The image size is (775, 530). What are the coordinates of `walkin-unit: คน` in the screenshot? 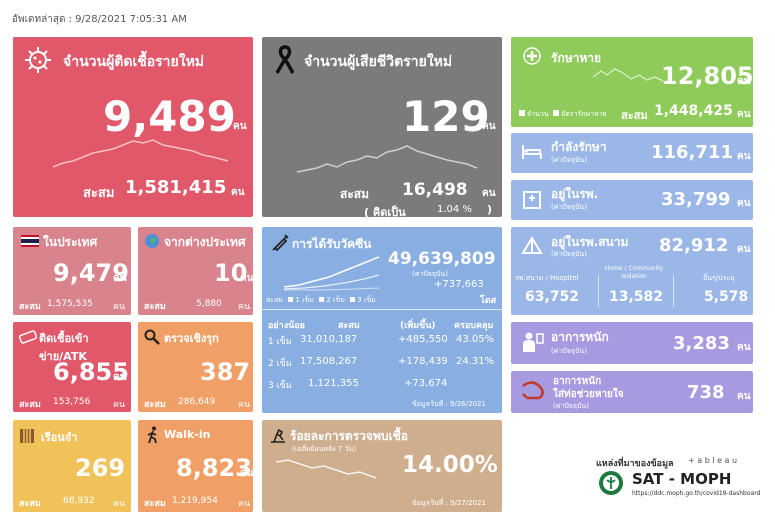 It's located at (246, 473).